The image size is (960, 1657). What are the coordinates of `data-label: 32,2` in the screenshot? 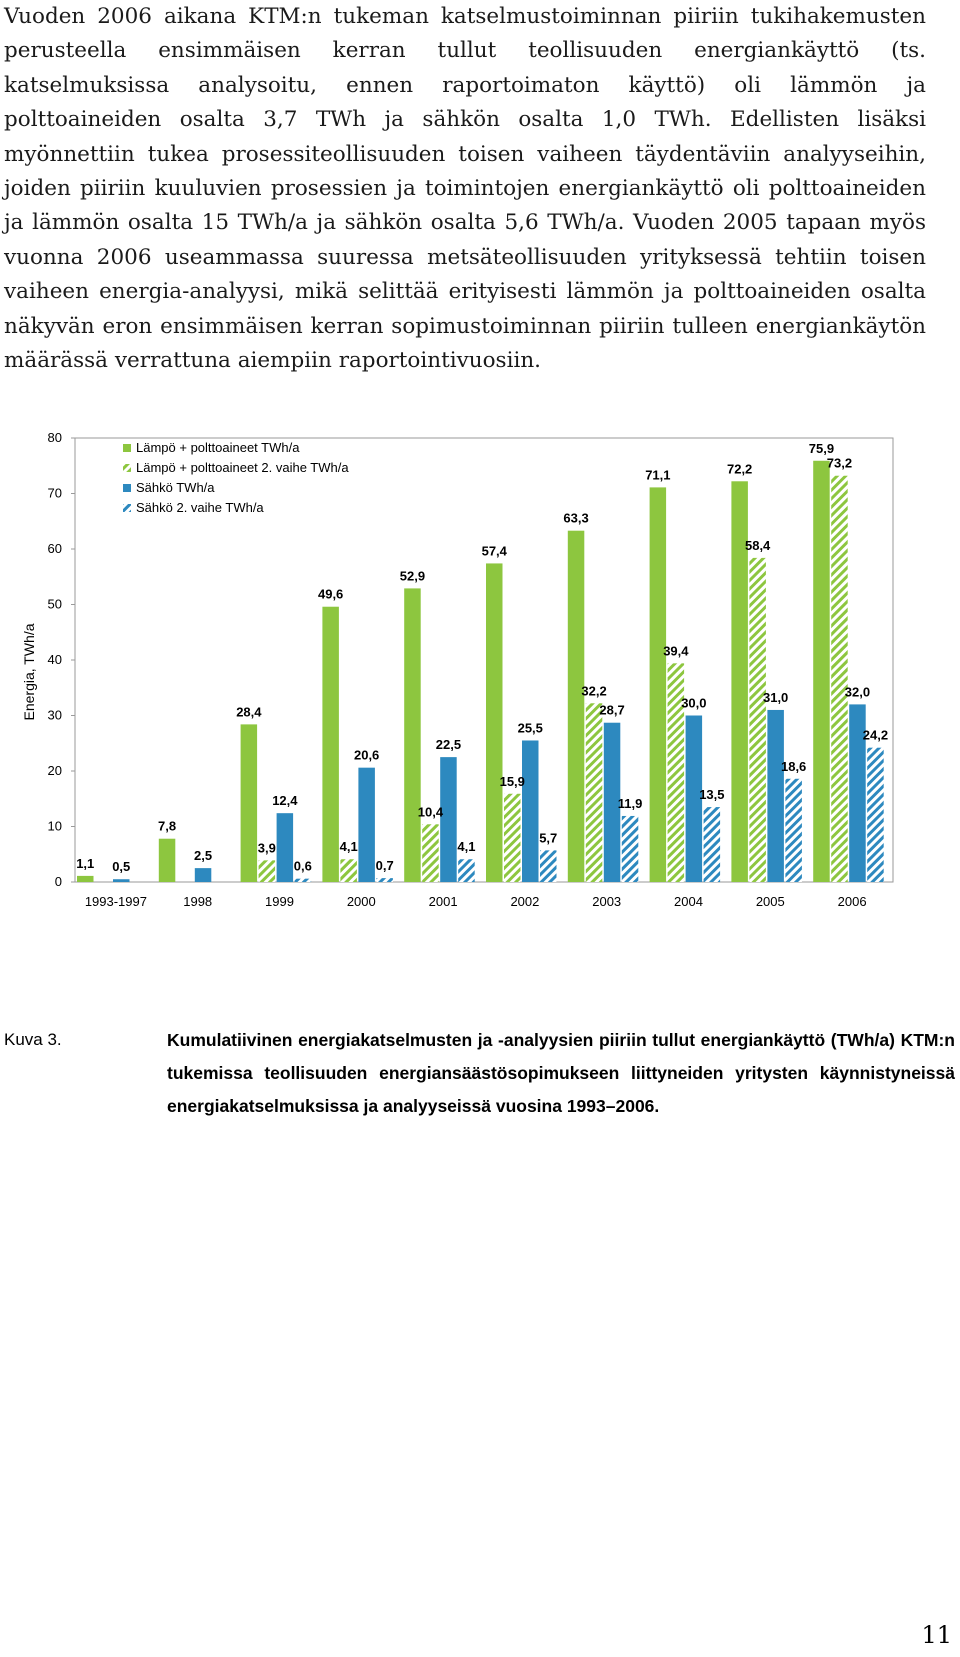 It's located at (593, 690).